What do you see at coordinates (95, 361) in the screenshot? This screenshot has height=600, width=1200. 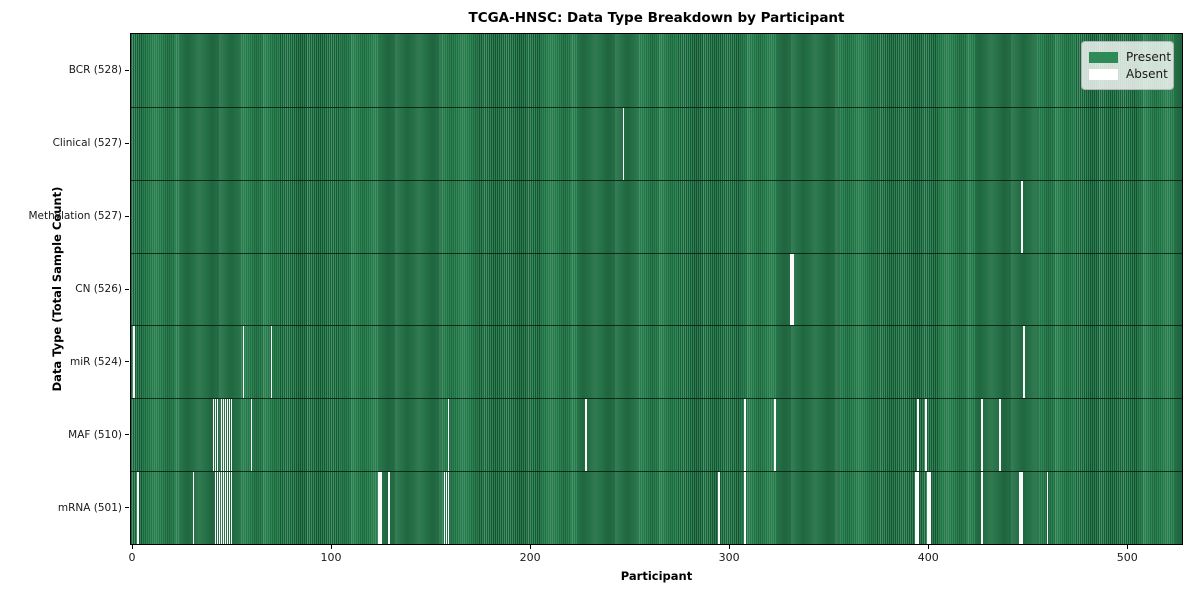 I see `y-tick-label: miR (524)` at bounding box center [95, 361].